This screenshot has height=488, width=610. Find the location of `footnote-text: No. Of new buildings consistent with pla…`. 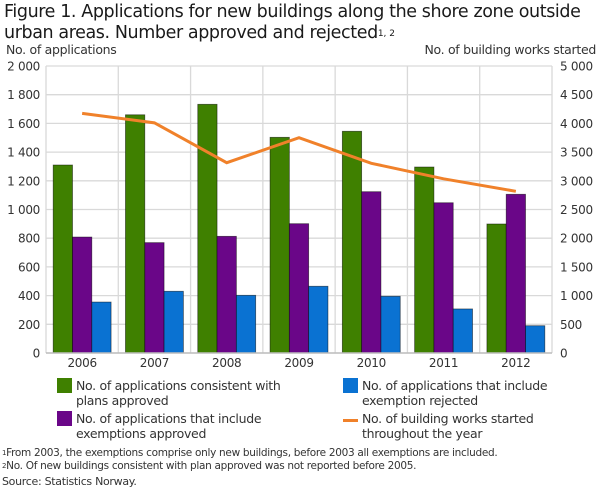

footnote-text: No. Of new buildings consistent with pla… is located at coordinates (211, 466).